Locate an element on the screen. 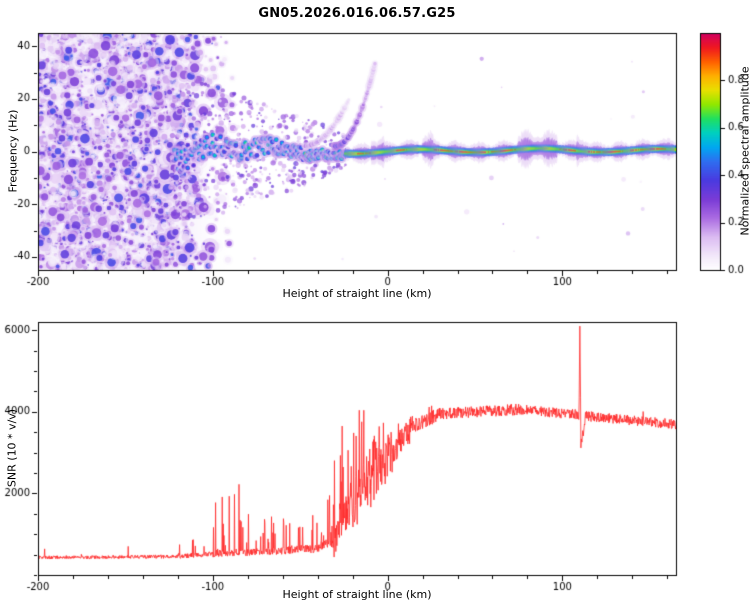 This screenshot has height=600, width=750. spectrogram-x-axis-title: Height of straight line (km) is located at coordinates (357, 293).